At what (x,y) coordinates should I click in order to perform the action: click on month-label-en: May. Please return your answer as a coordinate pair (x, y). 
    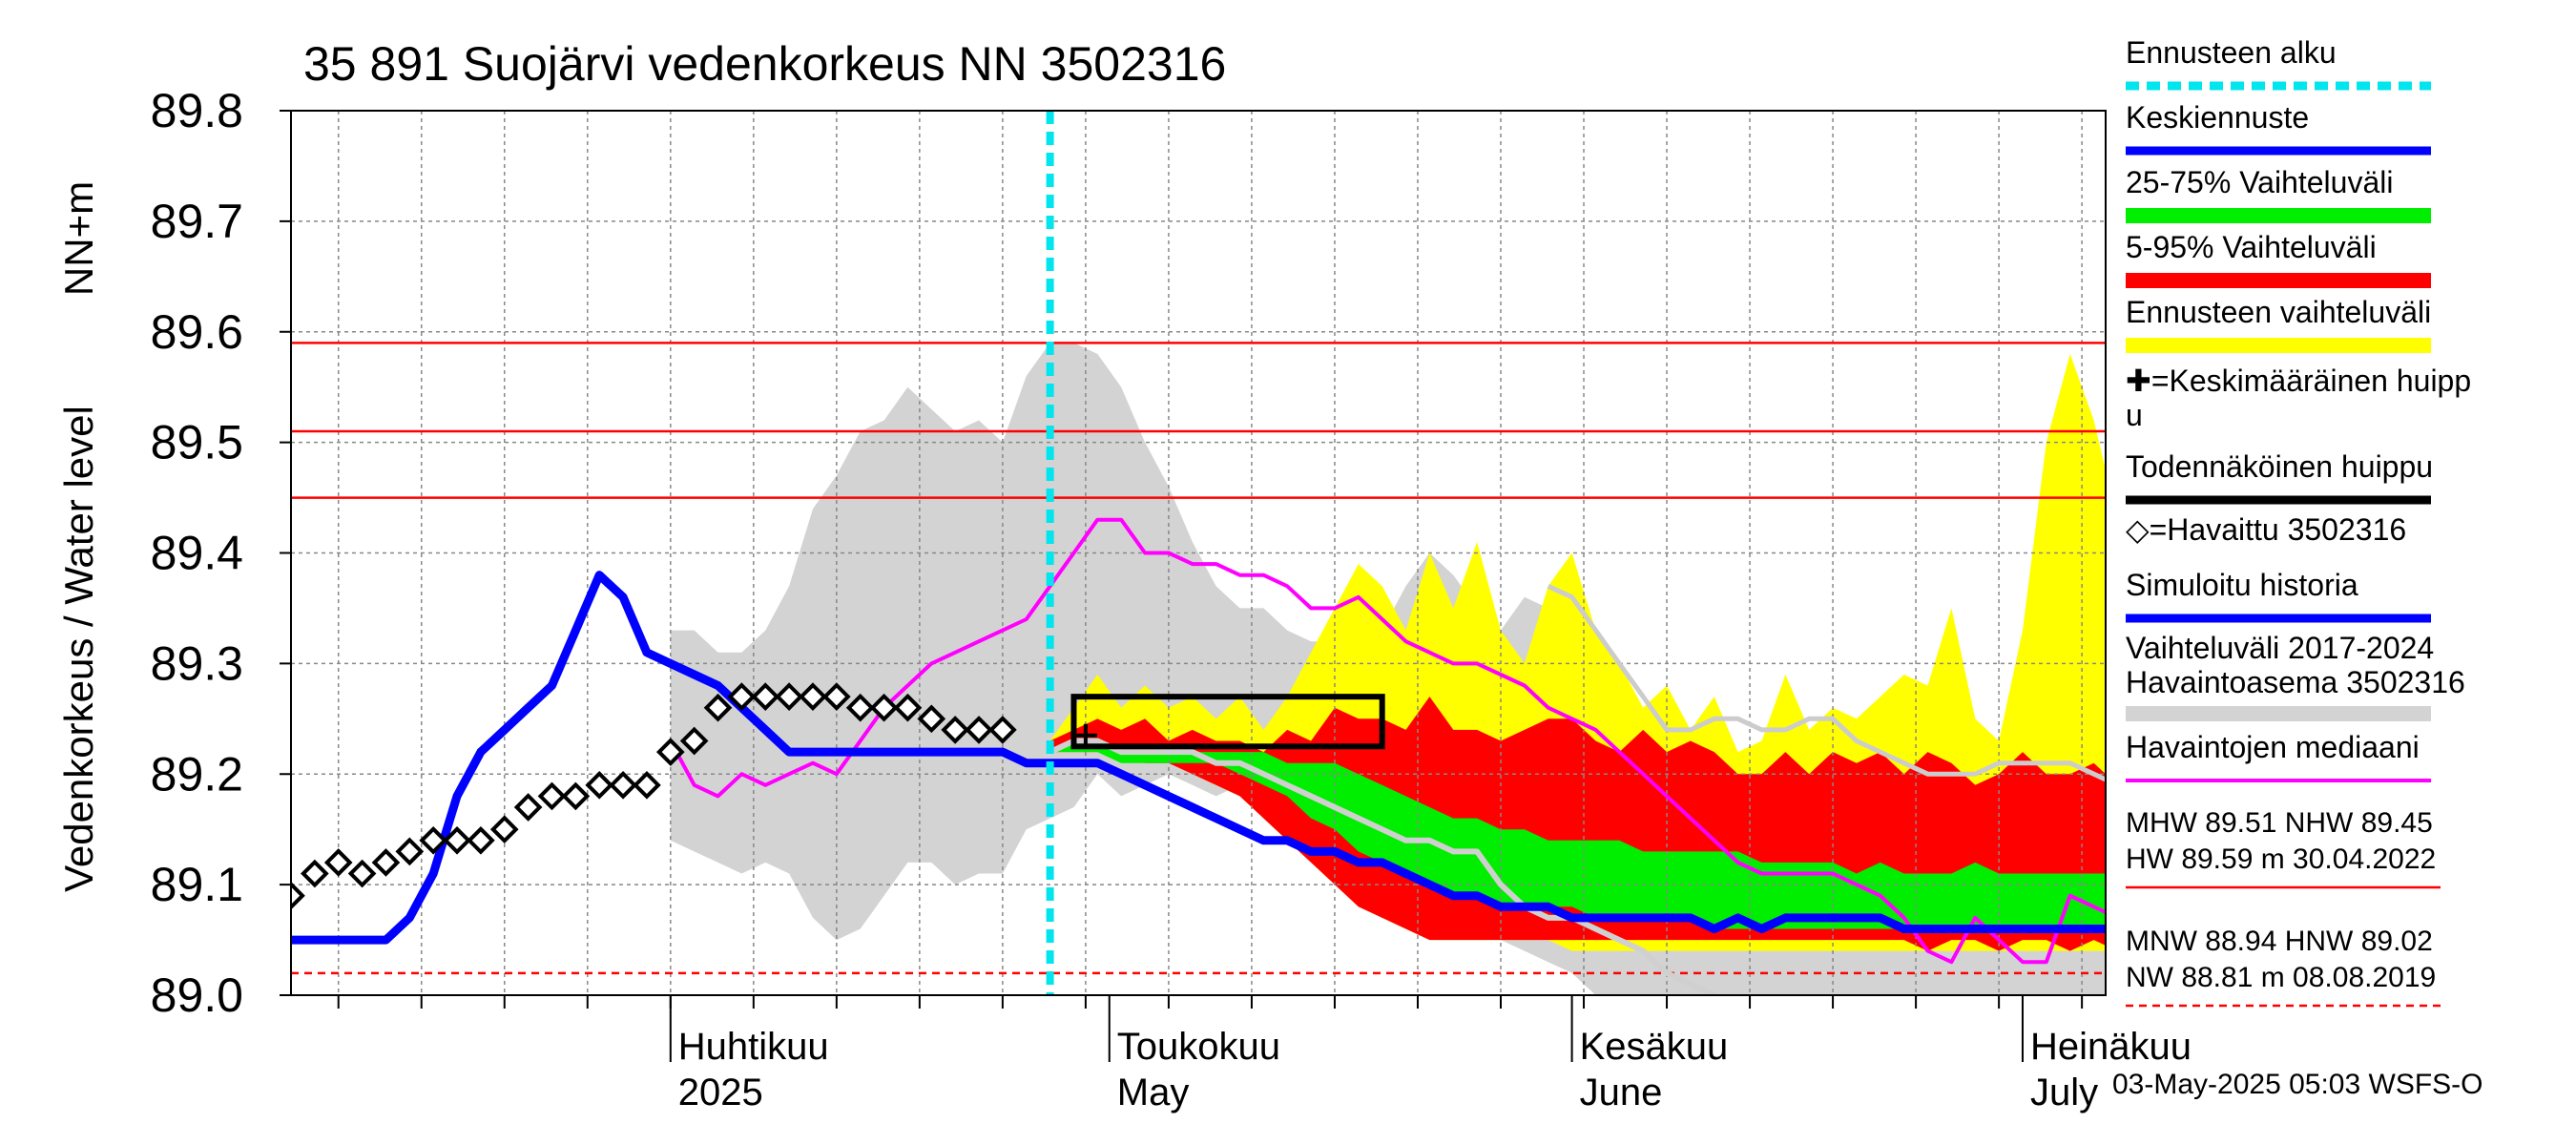
    Looking at the image, I should click on (1153, 1093).